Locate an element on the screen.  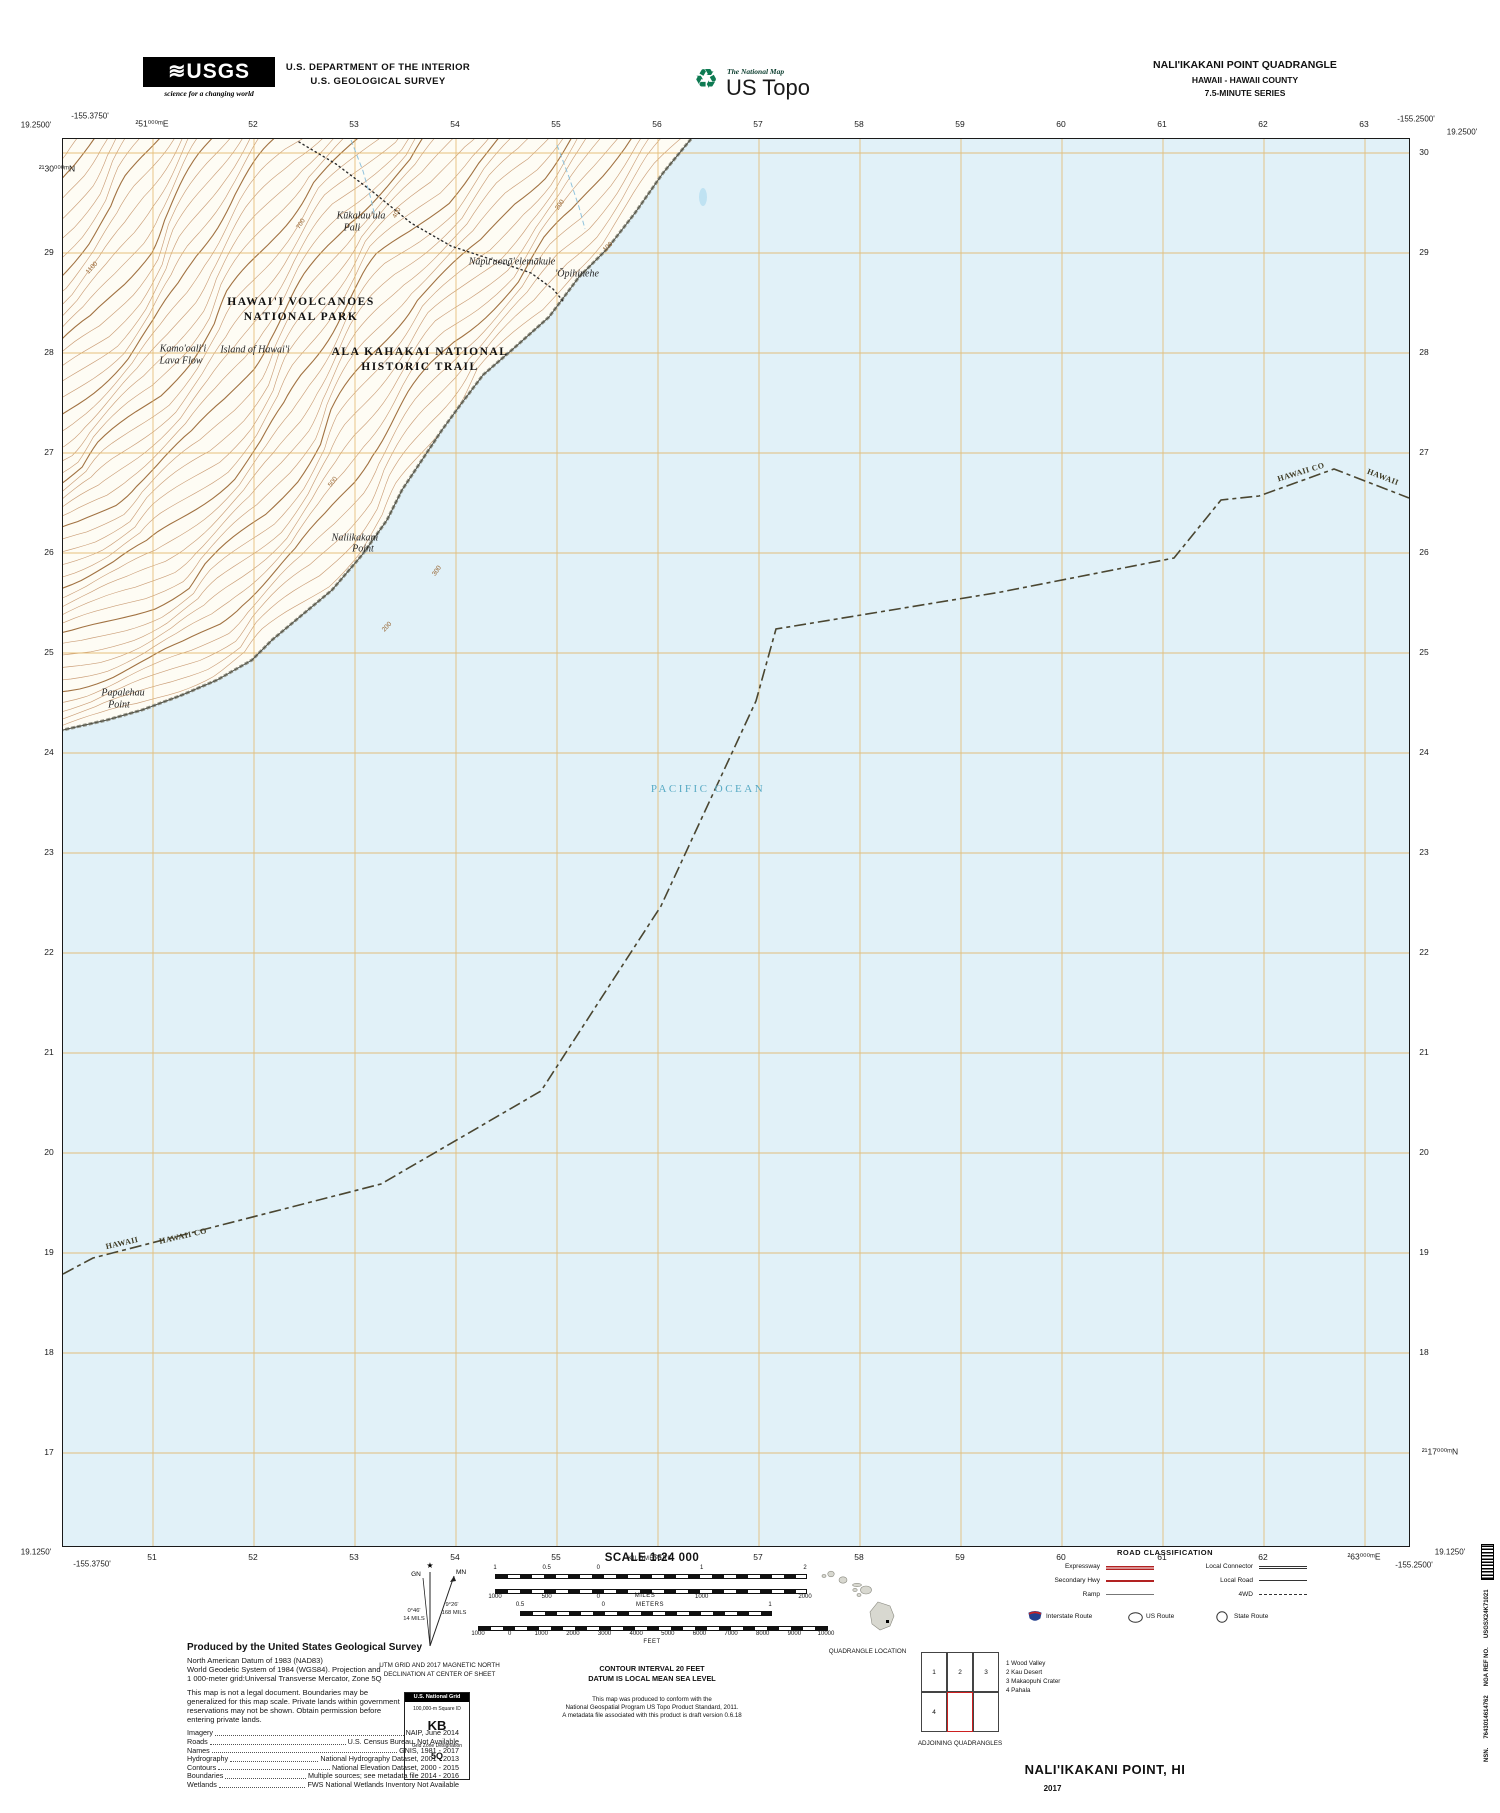
grid-label-top: ²51⁰⁰⁰ᵐE is located at coordinates (152, 123).